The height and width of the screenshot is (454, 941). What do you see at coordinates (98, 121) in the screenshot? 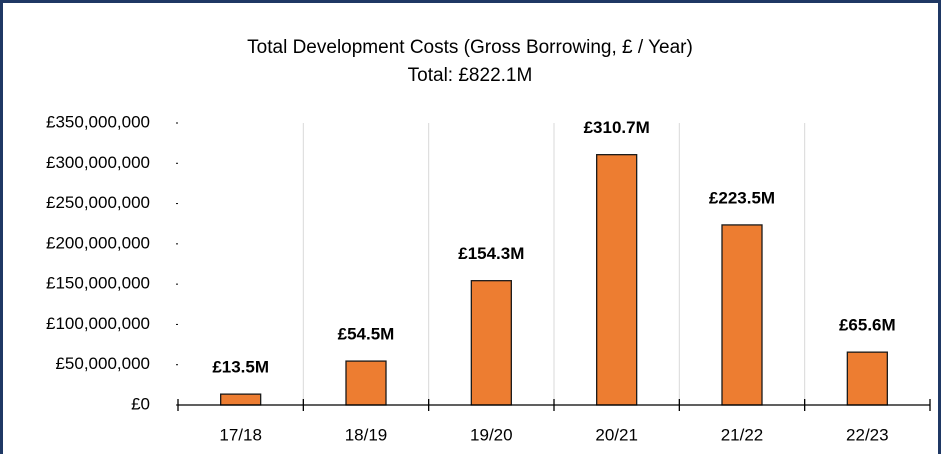
I see `y-tick-label: £350,000,000` at bounding box center [98, 121].